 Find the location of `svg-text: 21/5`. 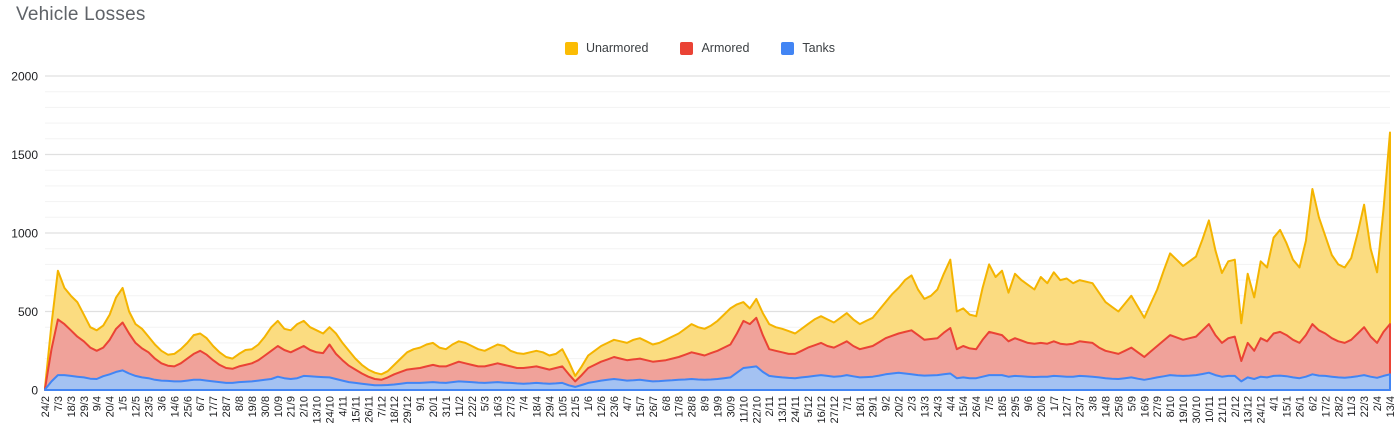

svg-text: 21/5 is located at coordinates (576, 406).